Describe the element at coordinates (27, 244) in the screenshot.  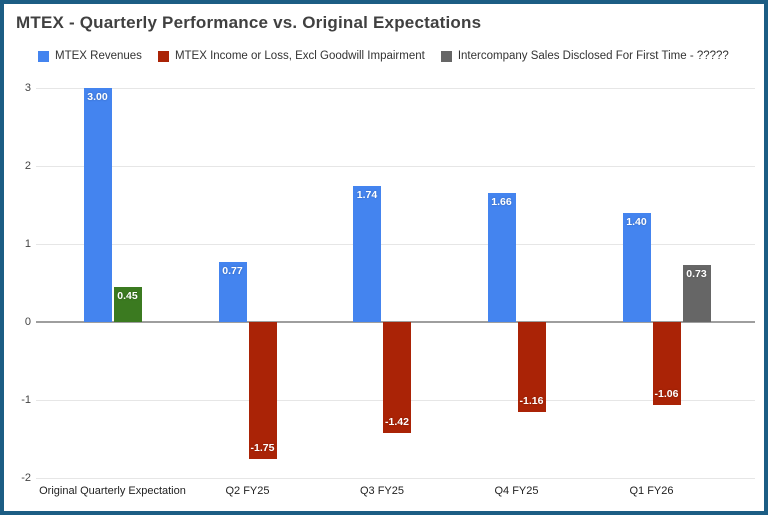
I see `y-axis-tick-label: 1` at that location.